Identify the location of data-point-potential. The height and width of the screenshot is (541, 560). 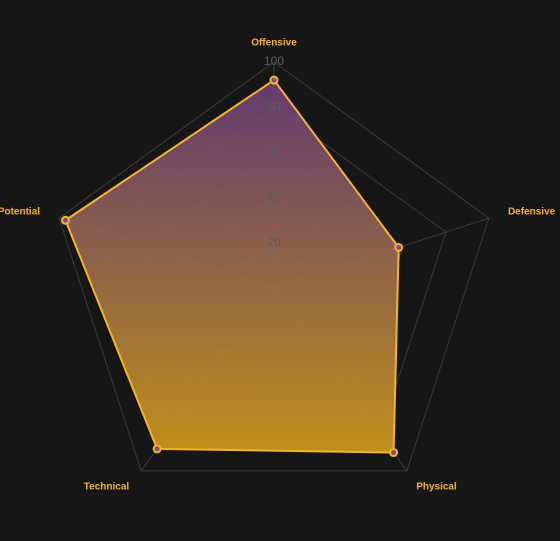
(66, 220).